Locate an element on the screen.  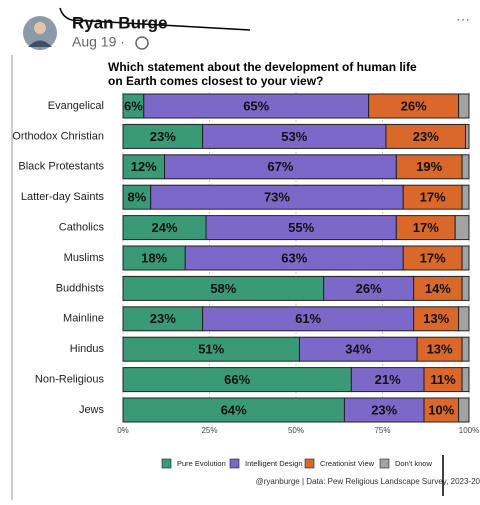
value-label: 10% is located at coordinates (441, 409).